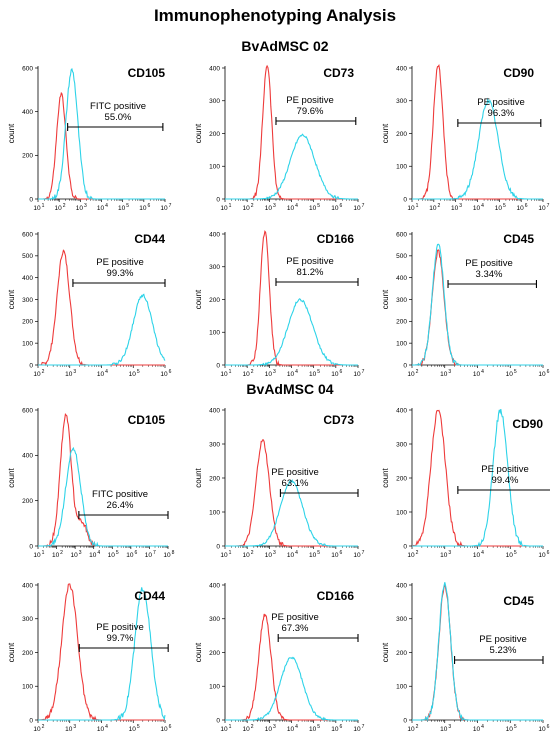 The width and height of the screenshot is (550, 741). Describe the element at coordinates (118, 117) in the screenshot. I see `gate-percentage: 55.0%` at that location.